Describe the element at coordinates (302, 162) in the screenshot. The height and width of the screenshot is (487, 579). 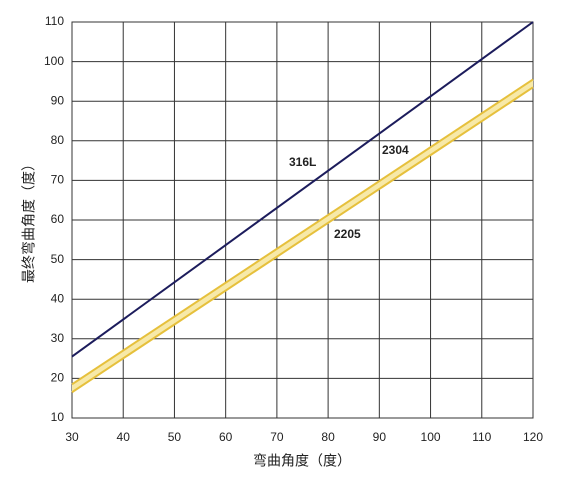
I see `series-label: 316L` at that location.